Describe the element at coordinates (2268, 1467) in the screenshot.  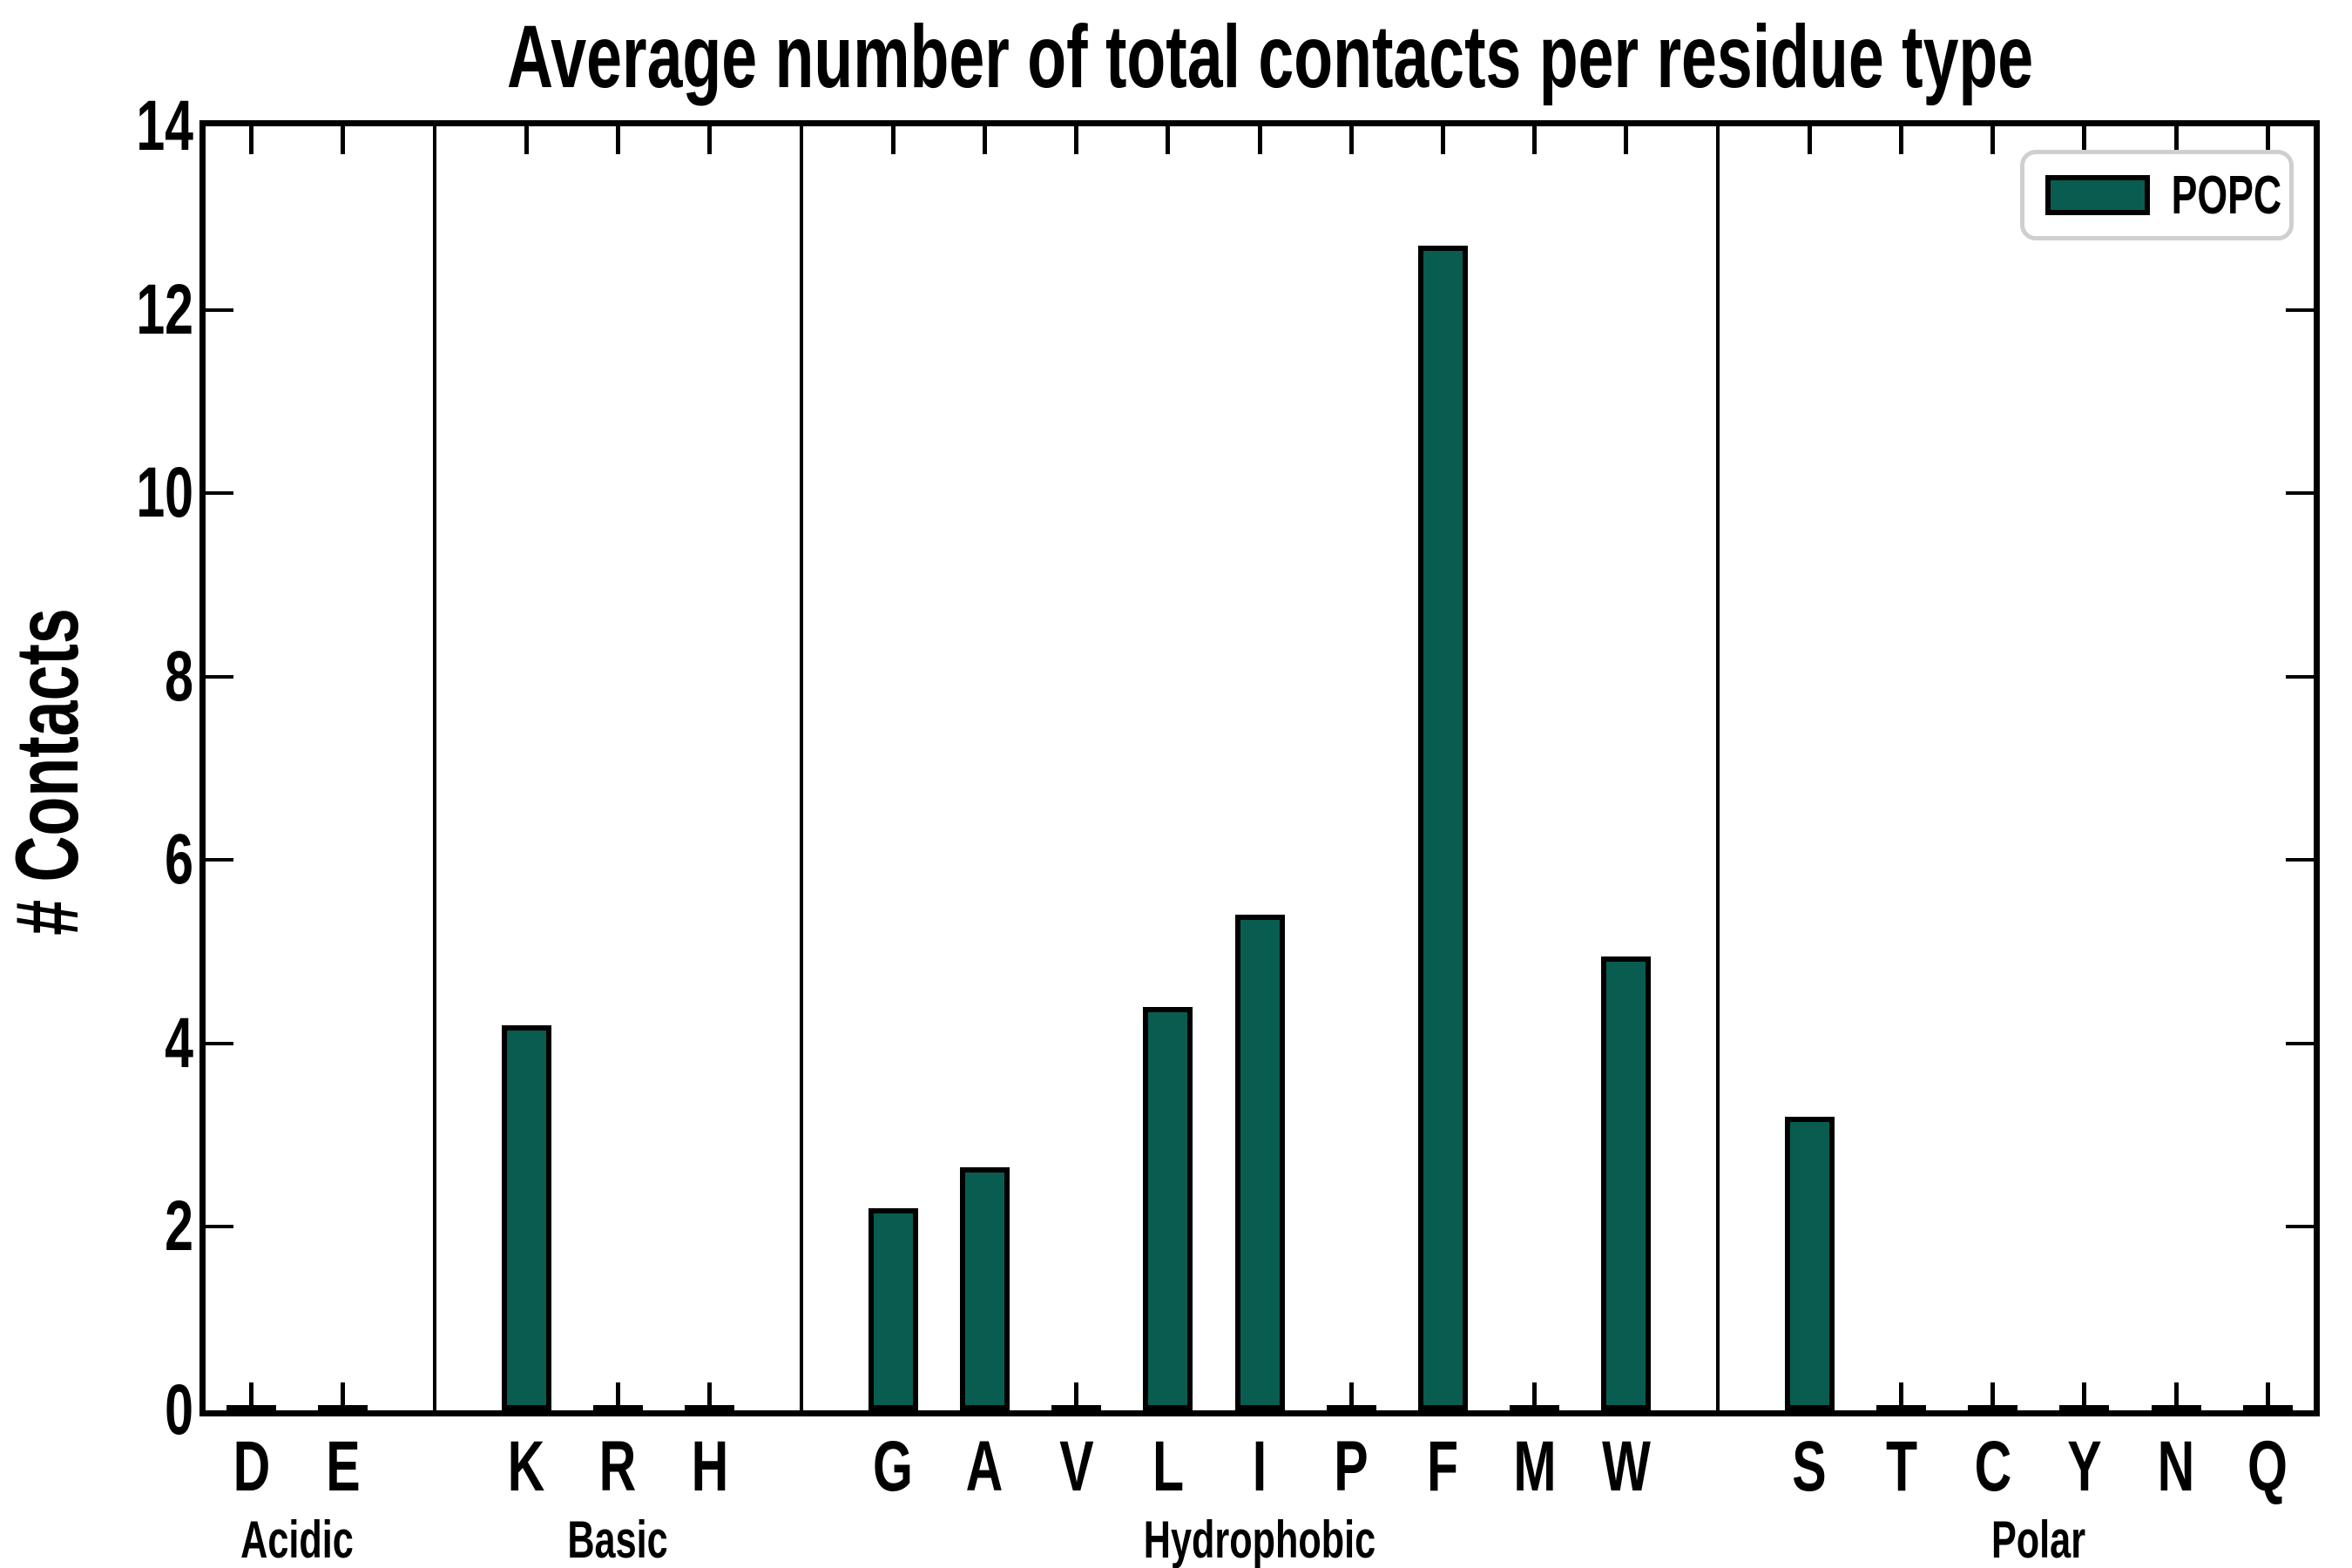
I see `x-tick-label-Q: Q` at that location.